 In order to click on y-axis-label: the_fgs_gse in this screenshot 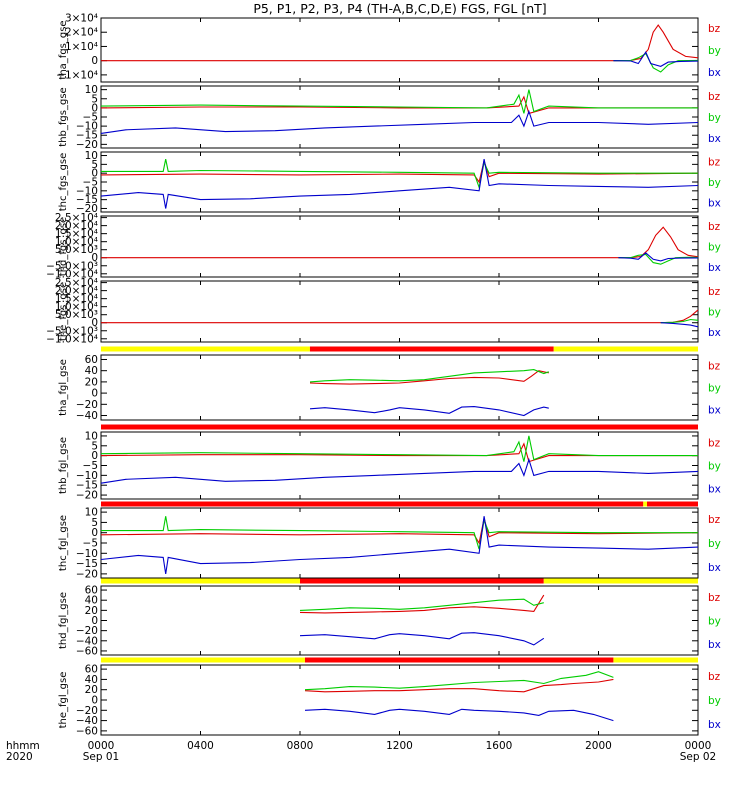, I will do `click(63, 311)`.